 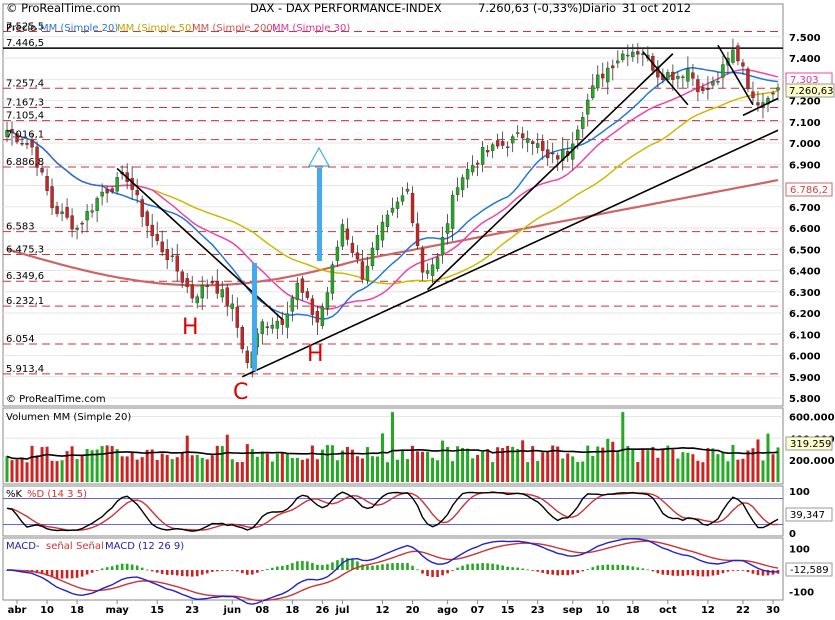 What do you see at coordinates (809, 189) in the screenshot?
I see `mm200-value-box: 6.786,2` at bounding box center [809, 189].